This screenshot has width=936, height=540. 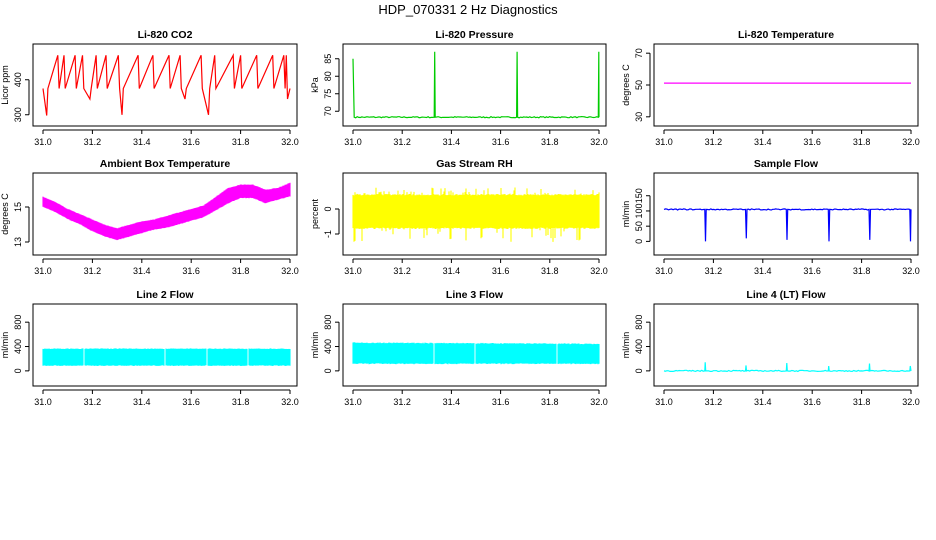 I want to click on panel-title: Li-820 CO2, so click(x=165, y=35).